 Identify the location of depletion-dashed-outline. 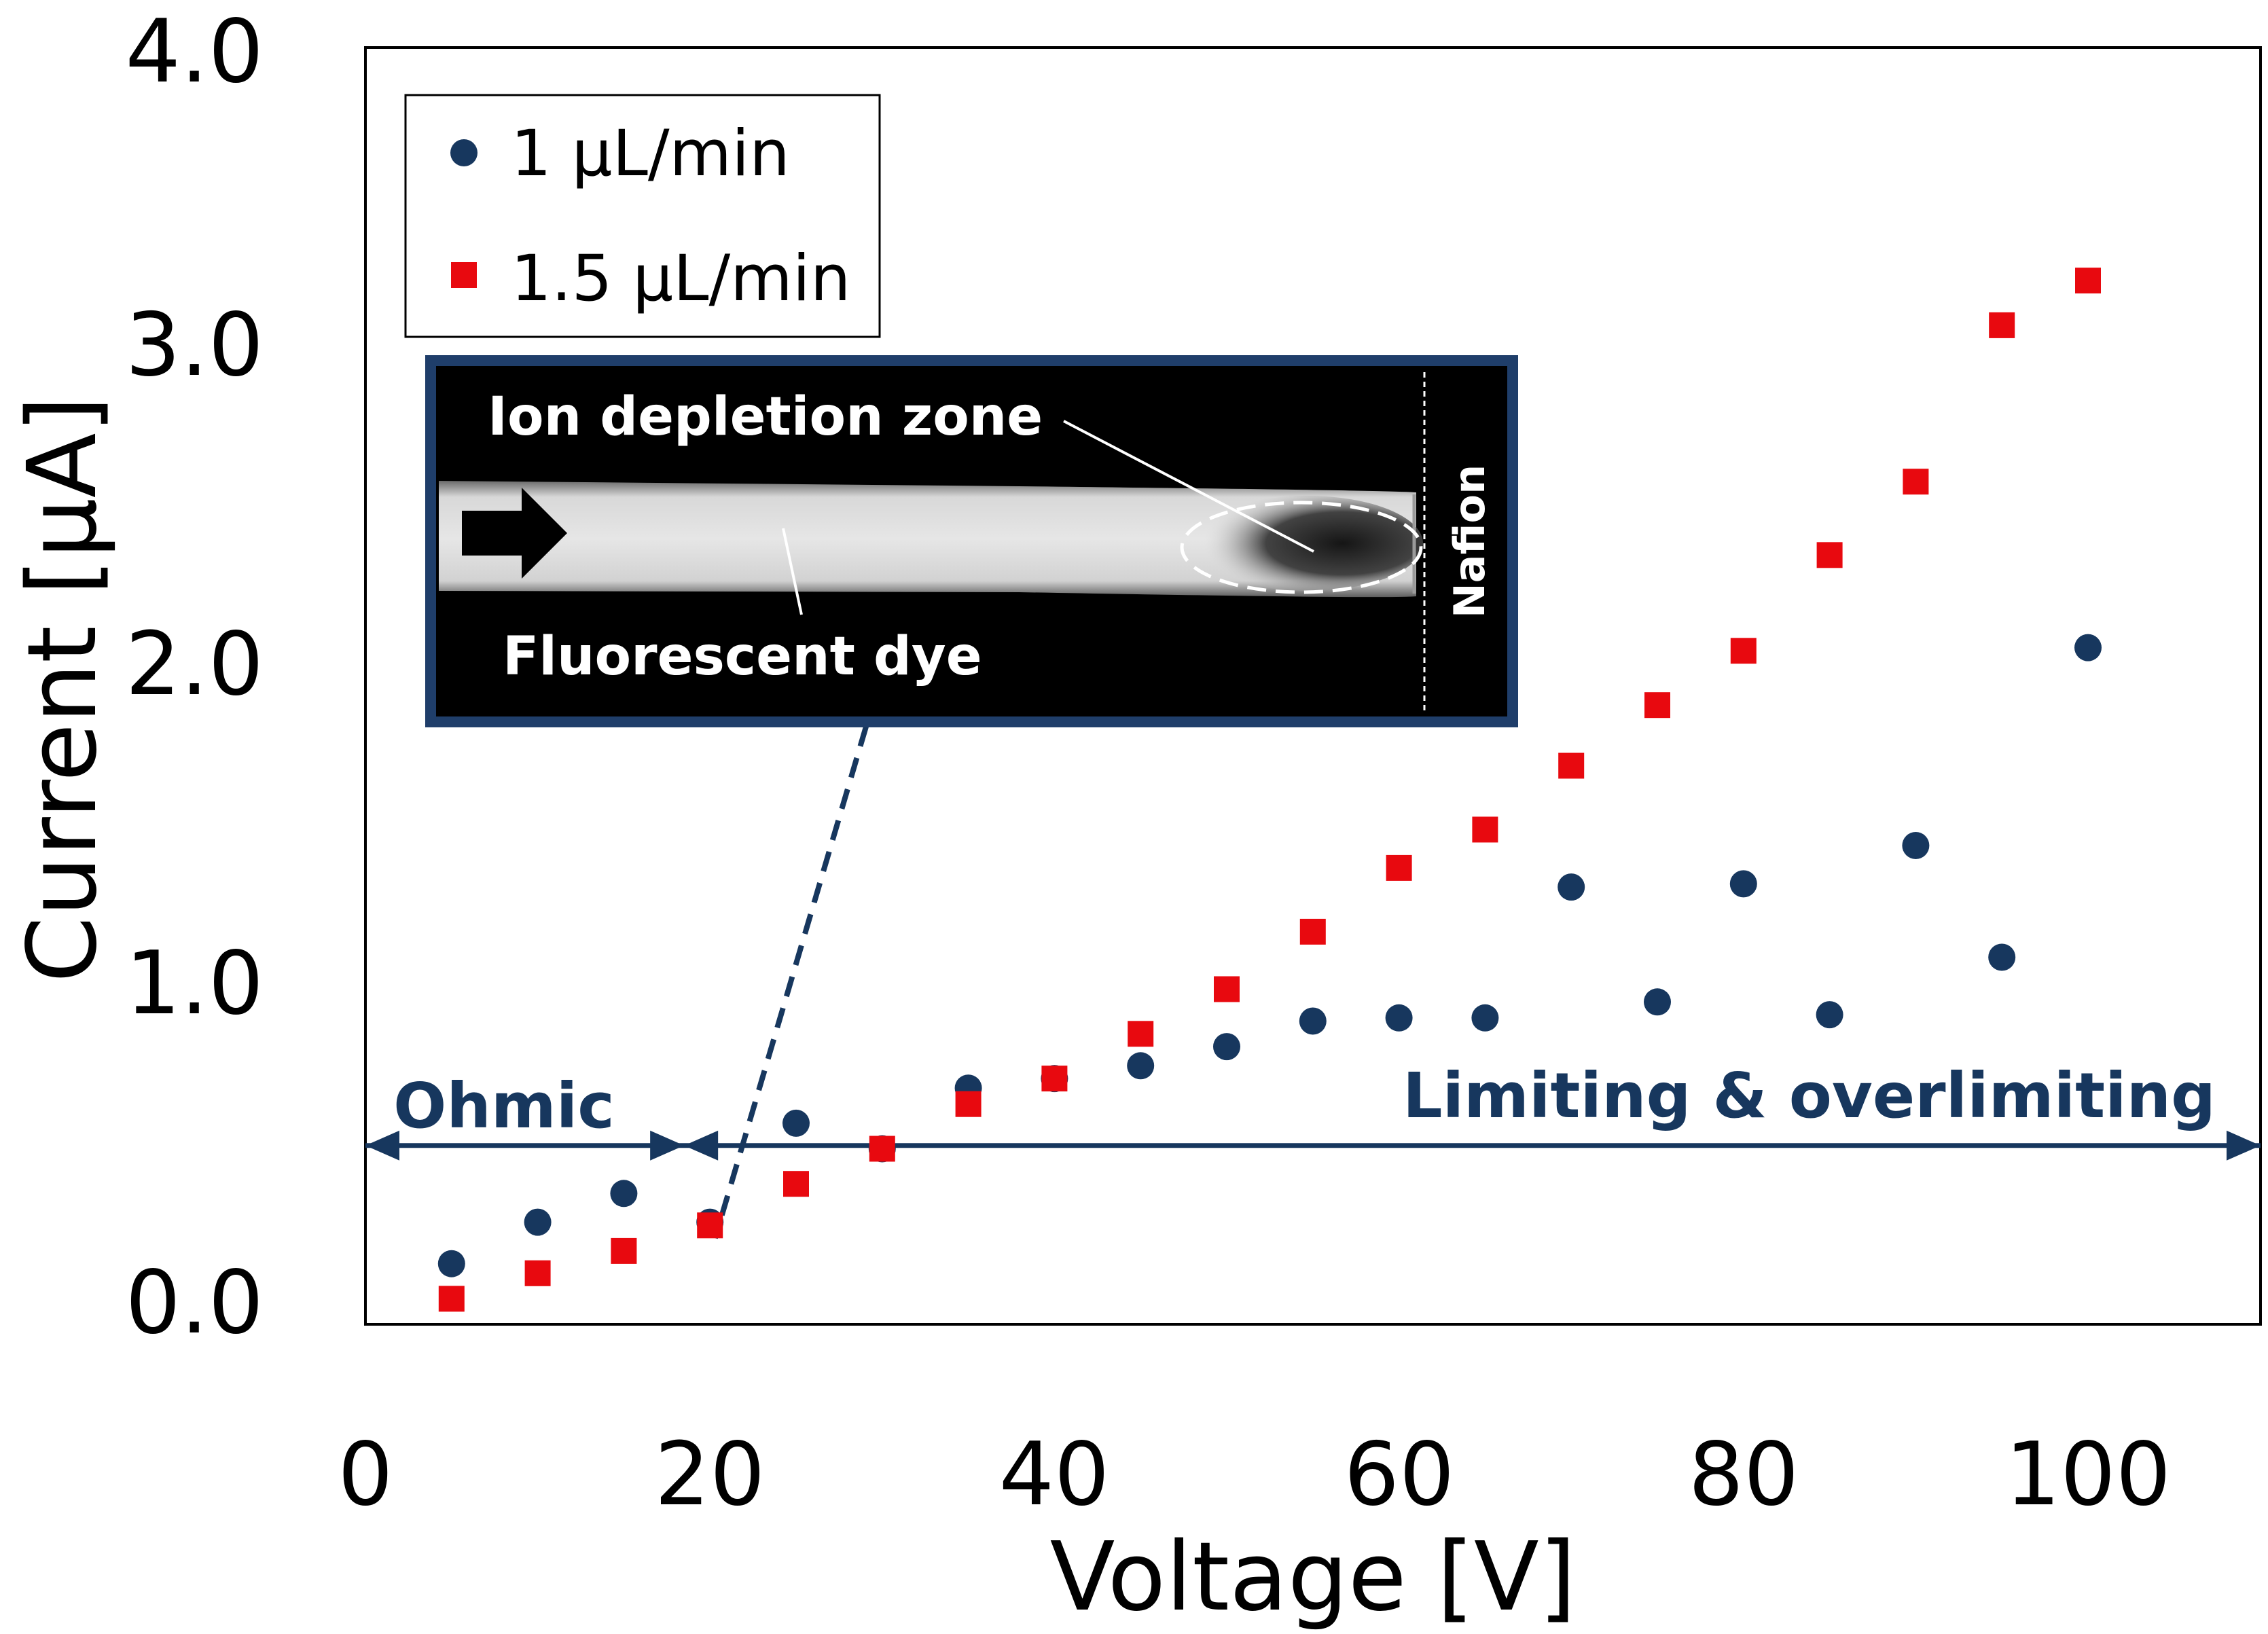
(1301, 547).